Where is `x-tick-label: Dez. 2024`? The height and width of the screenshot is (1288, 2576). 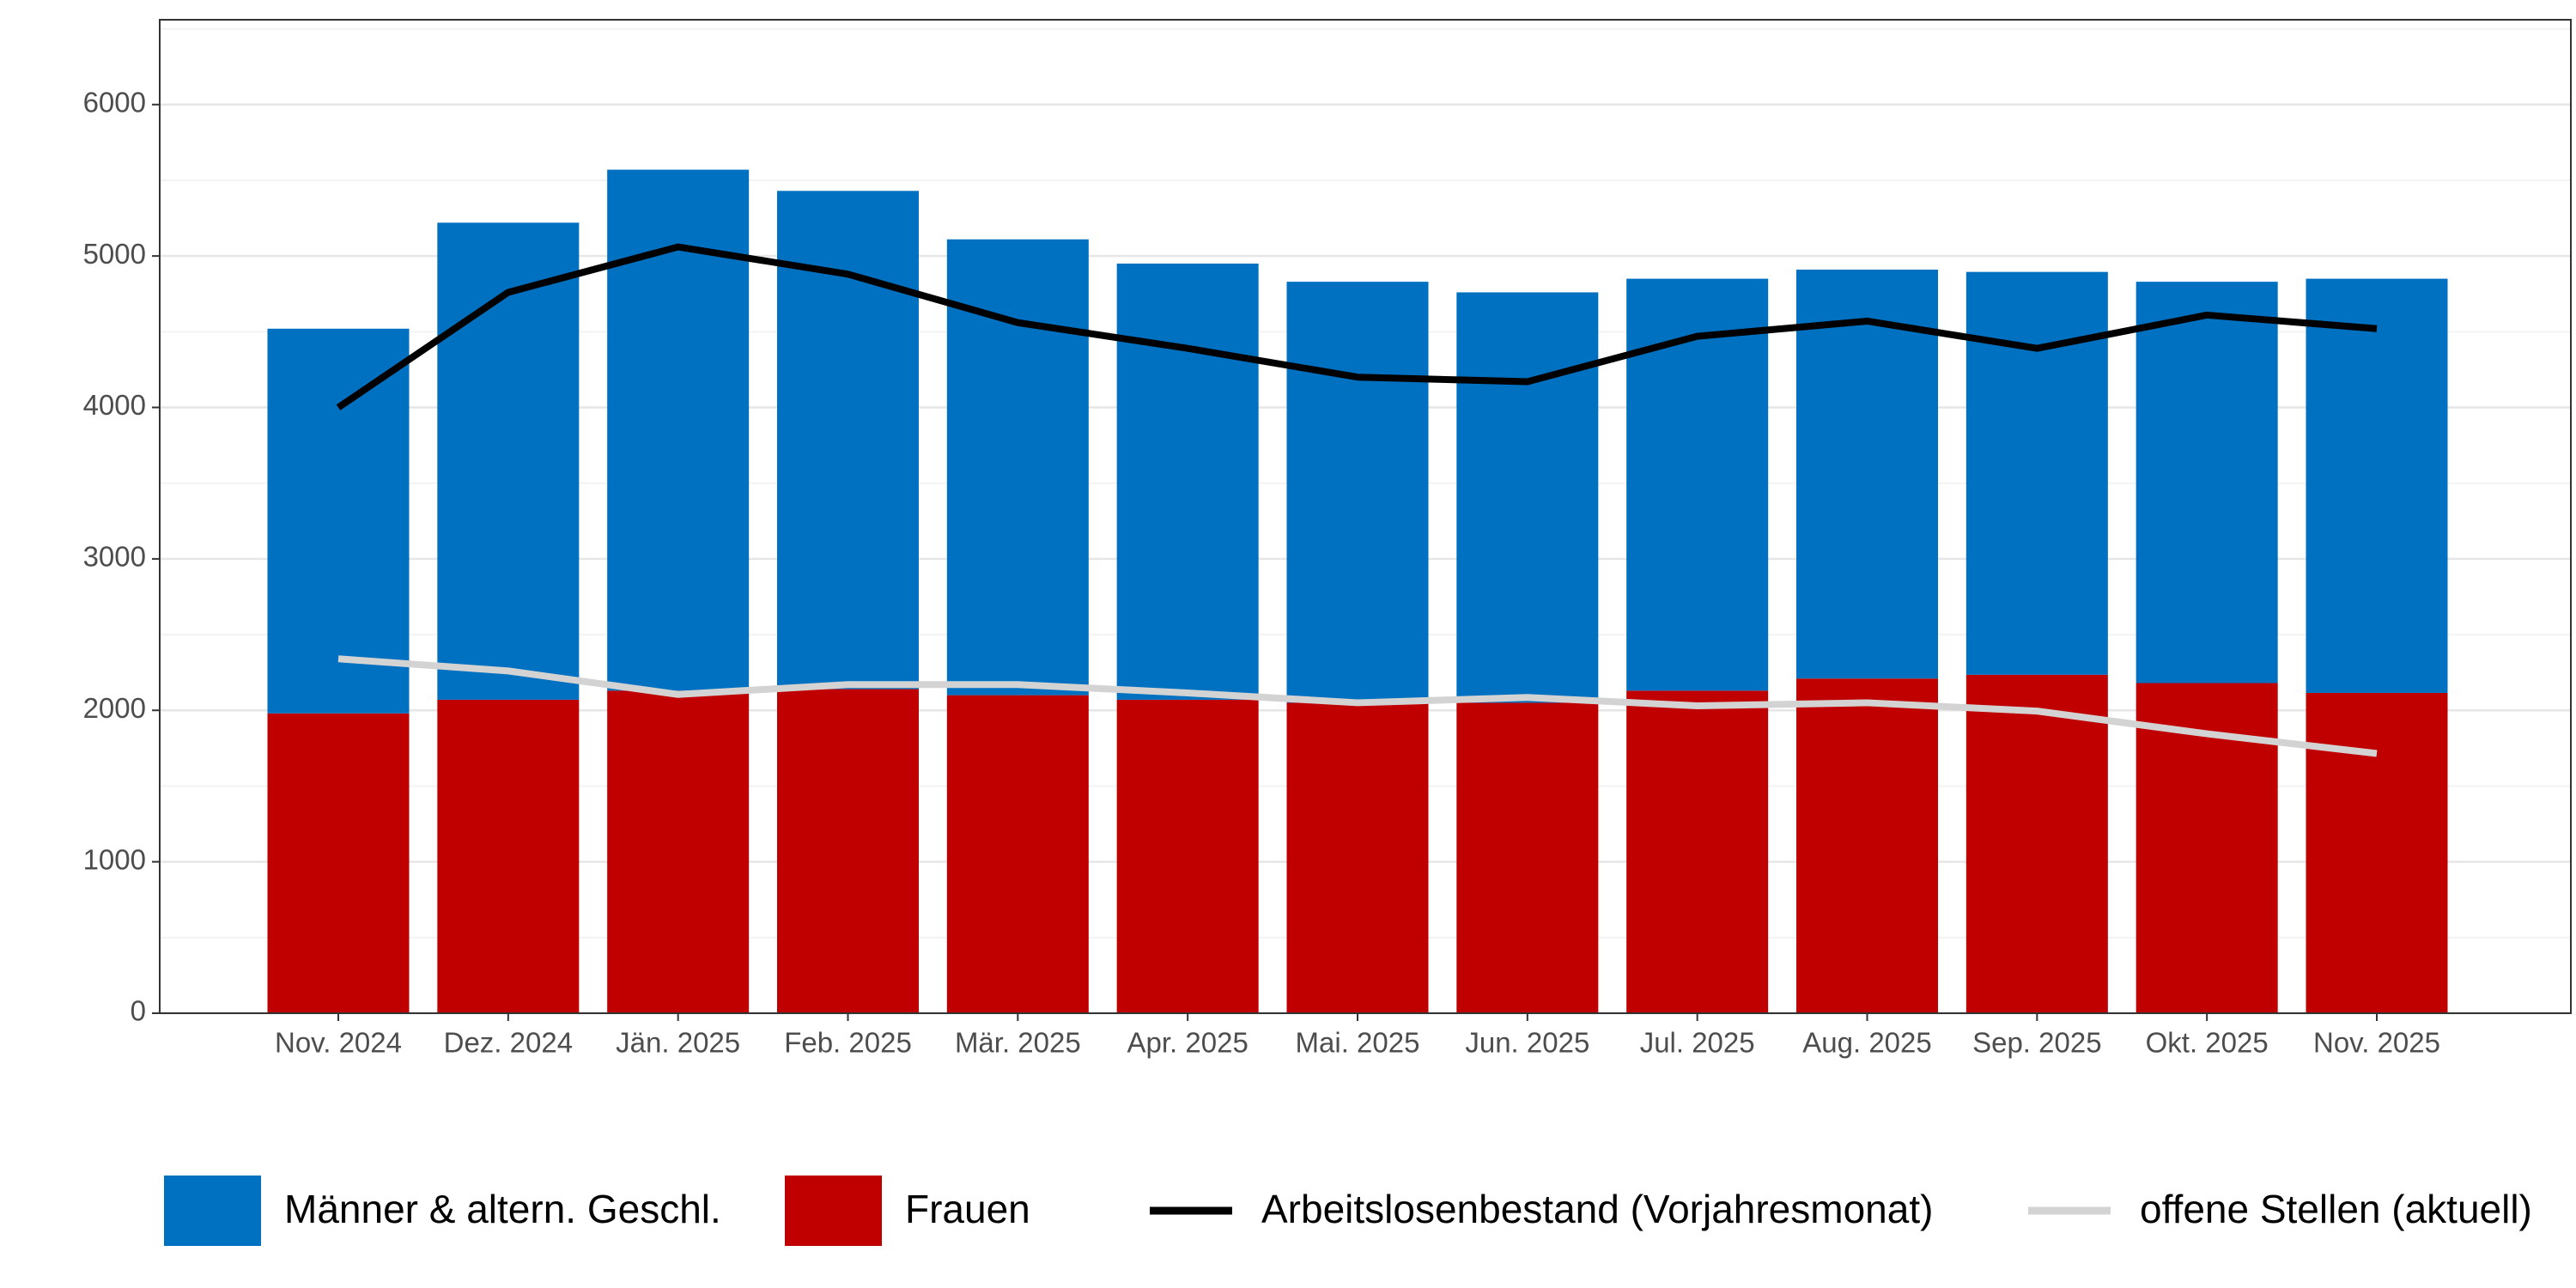 x-tick-label: Dez. 2024 is located at coordinates (508, 1043).